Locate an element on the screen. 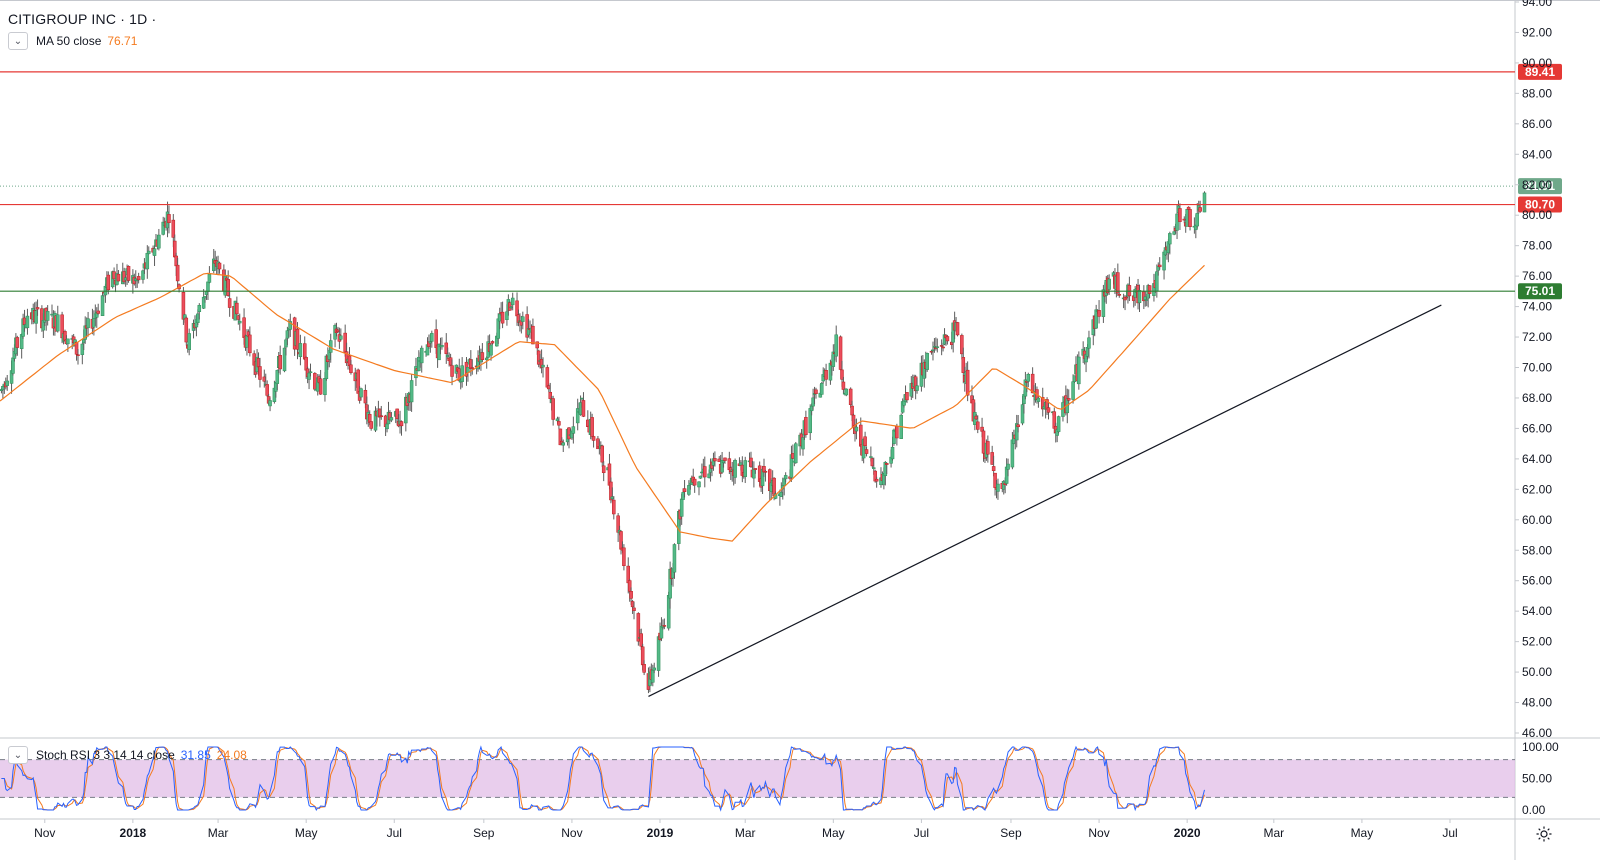  y-tick-label: 76.00 is located at coordinates (1537, 276).